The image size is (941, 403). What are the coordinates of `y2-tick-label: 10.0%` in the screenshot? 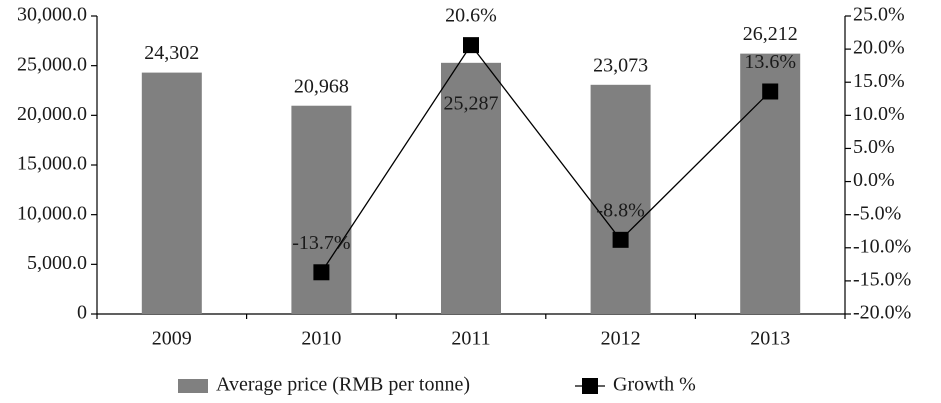 It's located at (879, 114).